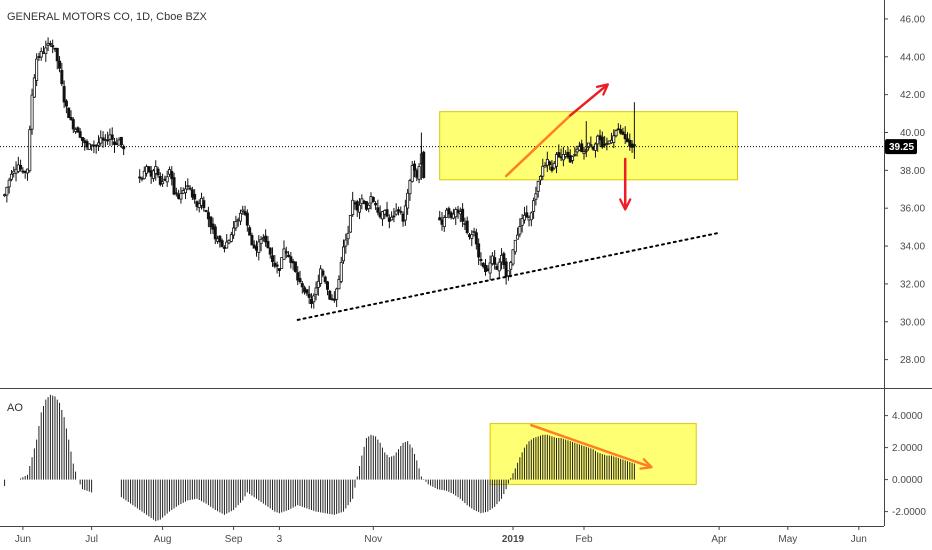 The height and width of the screenshot is (550, 932). Describe the element at coordinates (107, 17) in the screenshot. I see `chart-title: GENERAL MOTORS CO, 1D, Cboe BZX` at that location.